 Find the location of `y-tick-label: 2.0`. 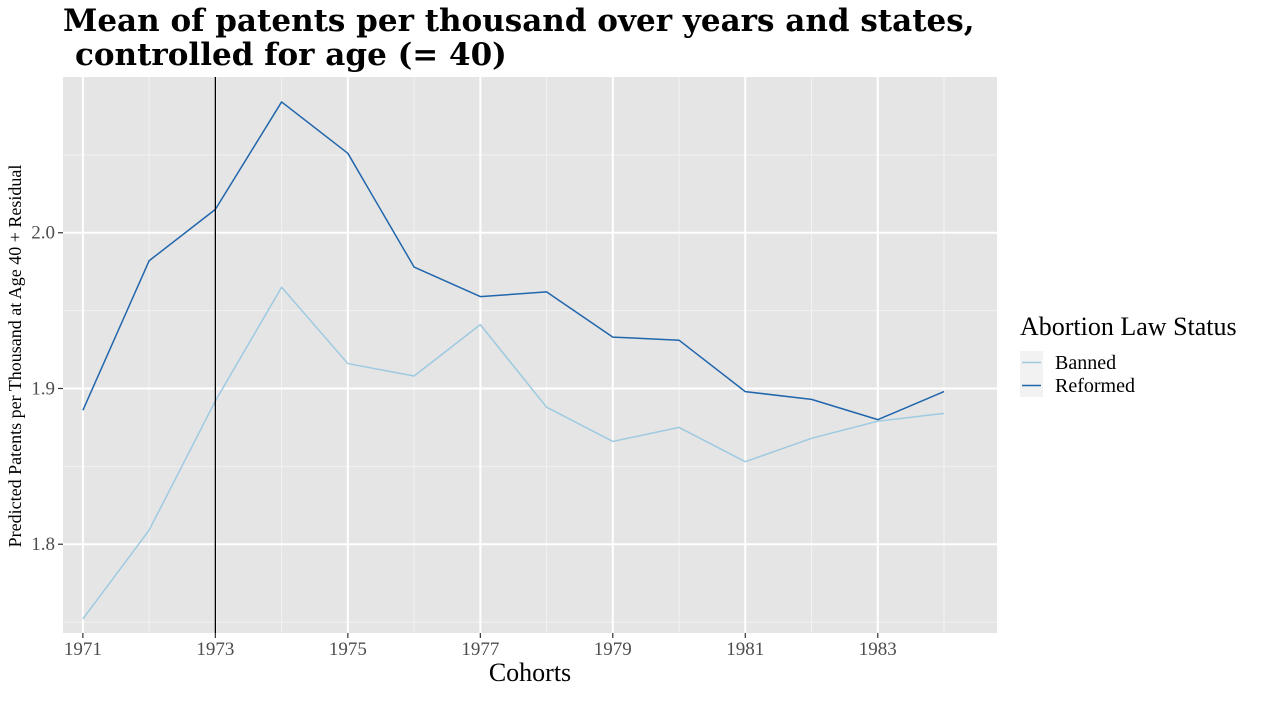

y-tick-label: 2.0 is located at coordinates (43, 233).